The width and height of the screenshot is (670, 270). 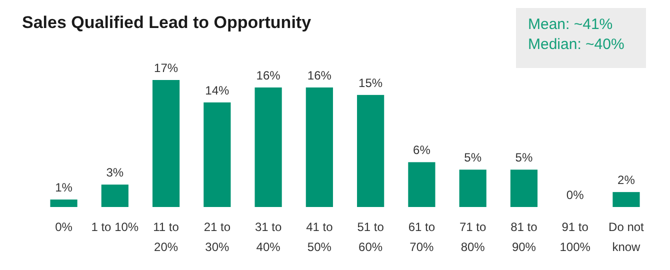 I want to click on x-tick-label: 1 to 10%, so click(x=115, y=227).